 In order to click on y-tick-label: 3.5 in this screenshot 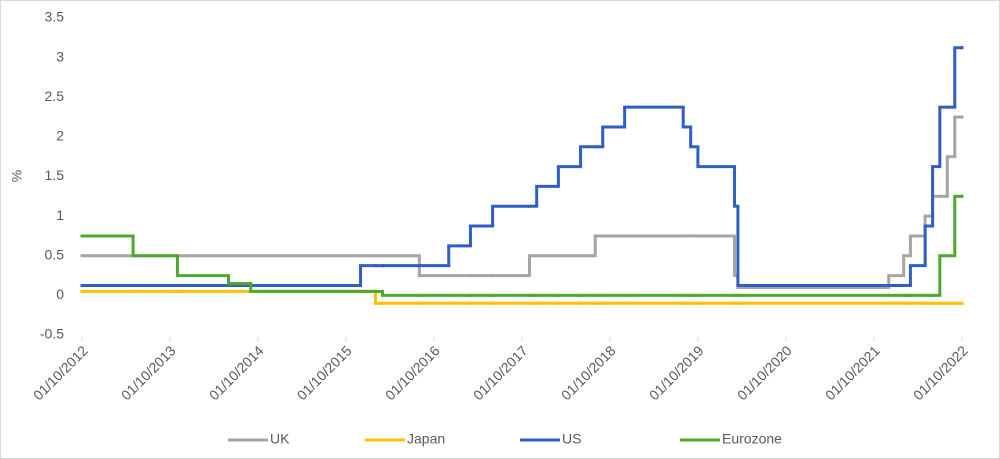, I will do `click(55, 17)`.